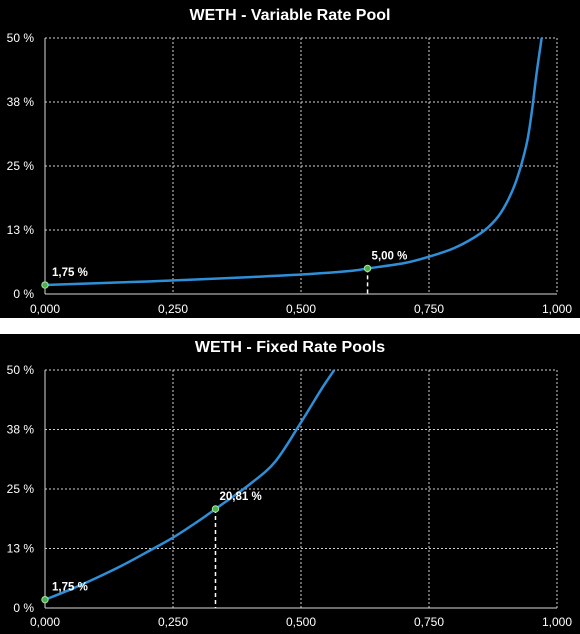 The height and width of the screenshot is (634, 580). Describe the element at coordinates (290, 347) in the screenshot. I see `chart-title: WETH - Fixed Rate Pools` at that location.